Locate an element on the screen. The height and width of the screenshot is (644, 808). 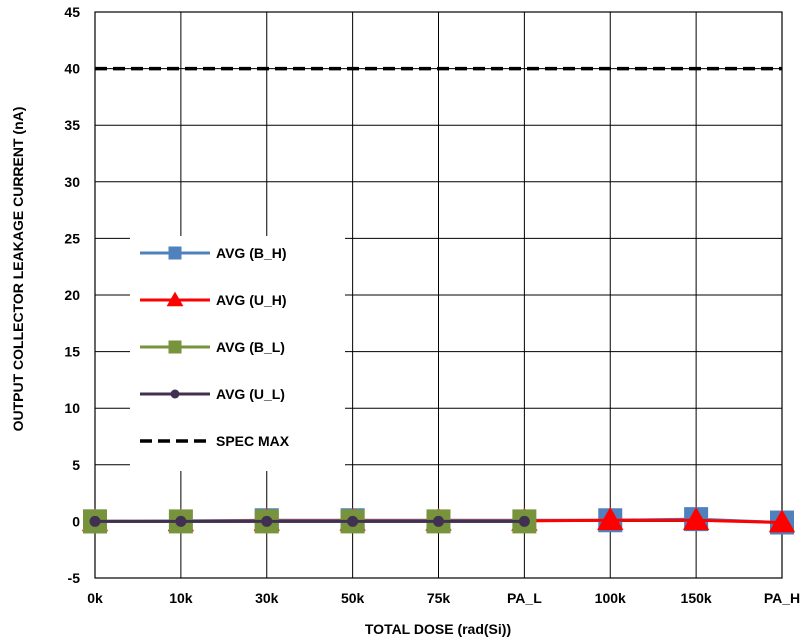
y-tick-labels: -5 0 5 10 15 20 25 30 35 40 45 is located at coordinates (72, 295).